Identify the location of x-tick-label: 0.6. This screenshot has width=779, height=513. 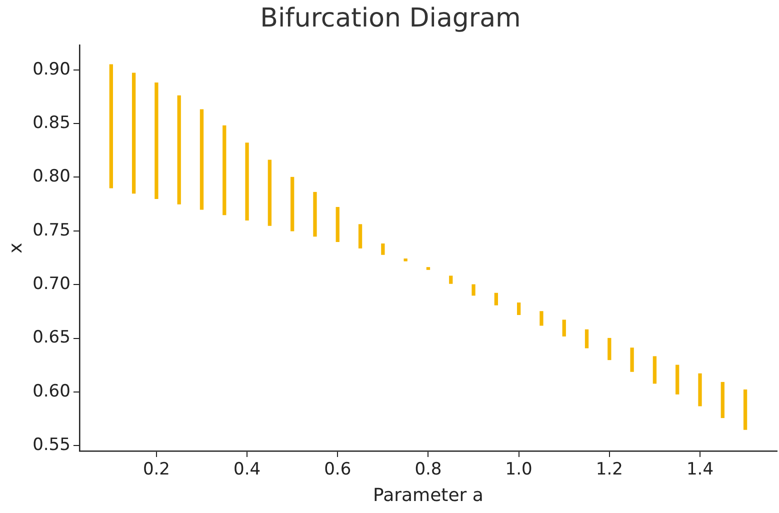
(338, 470).